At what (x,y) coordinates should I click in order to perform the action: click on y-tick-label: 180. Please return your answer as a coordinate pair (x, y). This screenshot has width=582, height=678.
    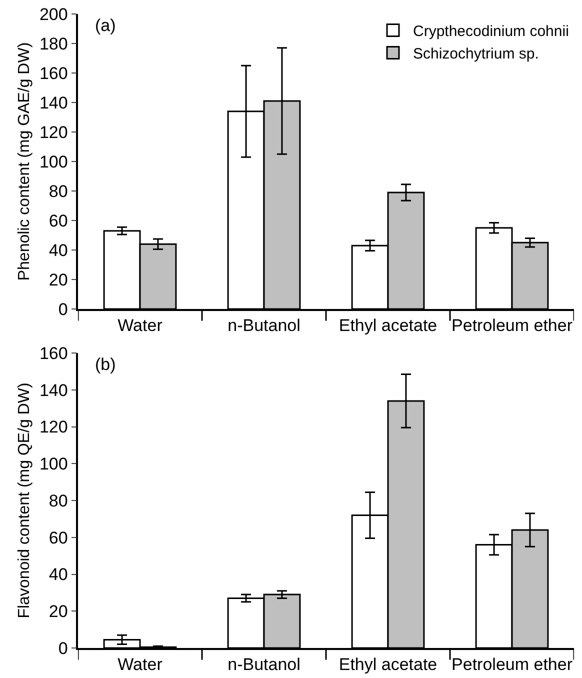
    Looking at the image, I should click on (53, 44).